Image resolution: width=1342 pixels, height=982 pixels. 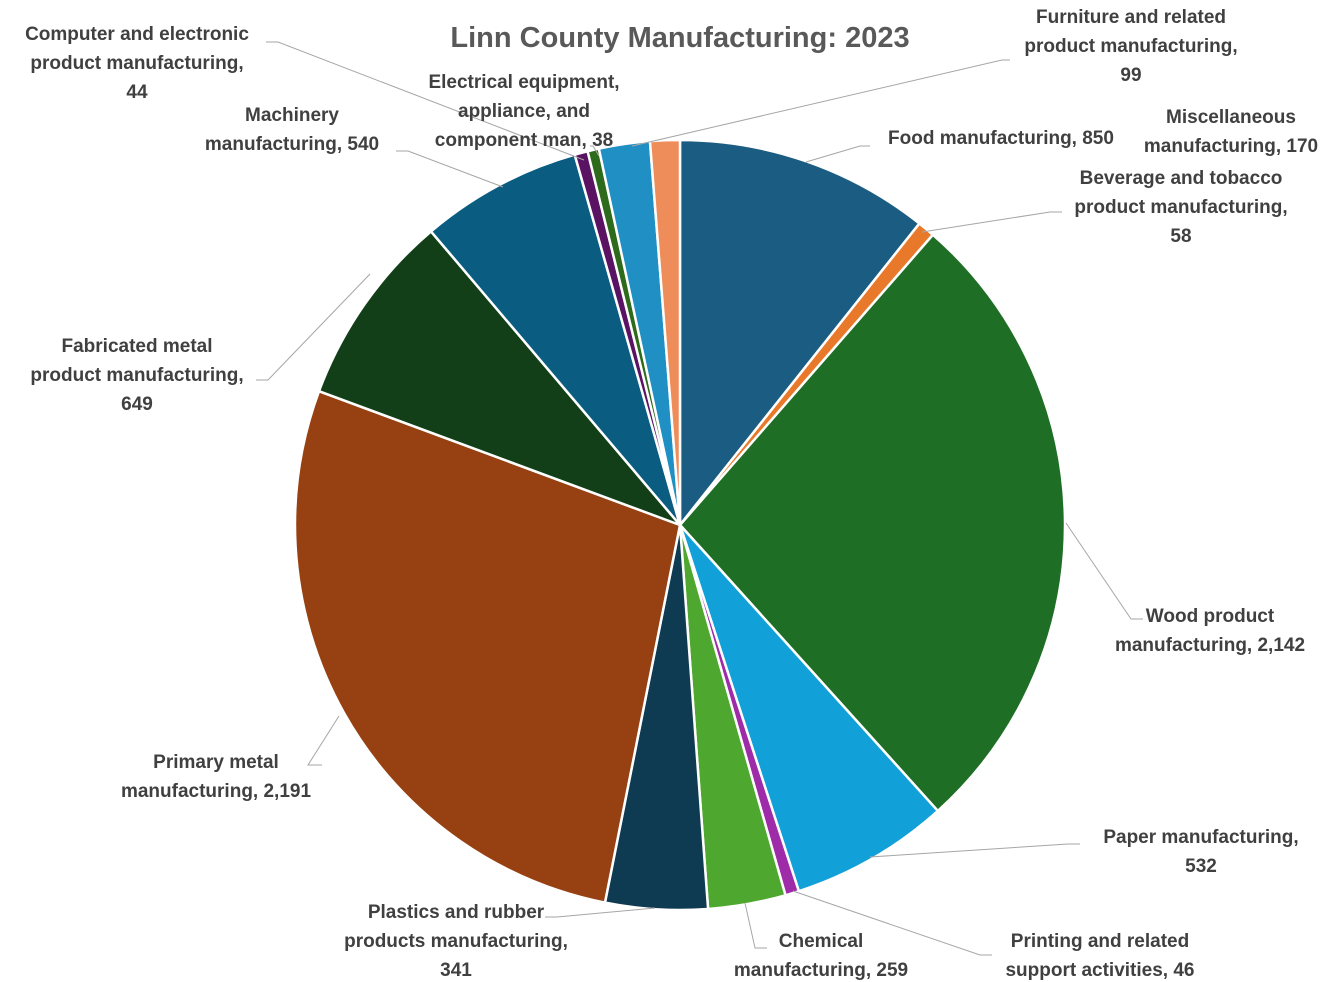 I want to click on data-label-line: 44, so click(x=137, y=92).